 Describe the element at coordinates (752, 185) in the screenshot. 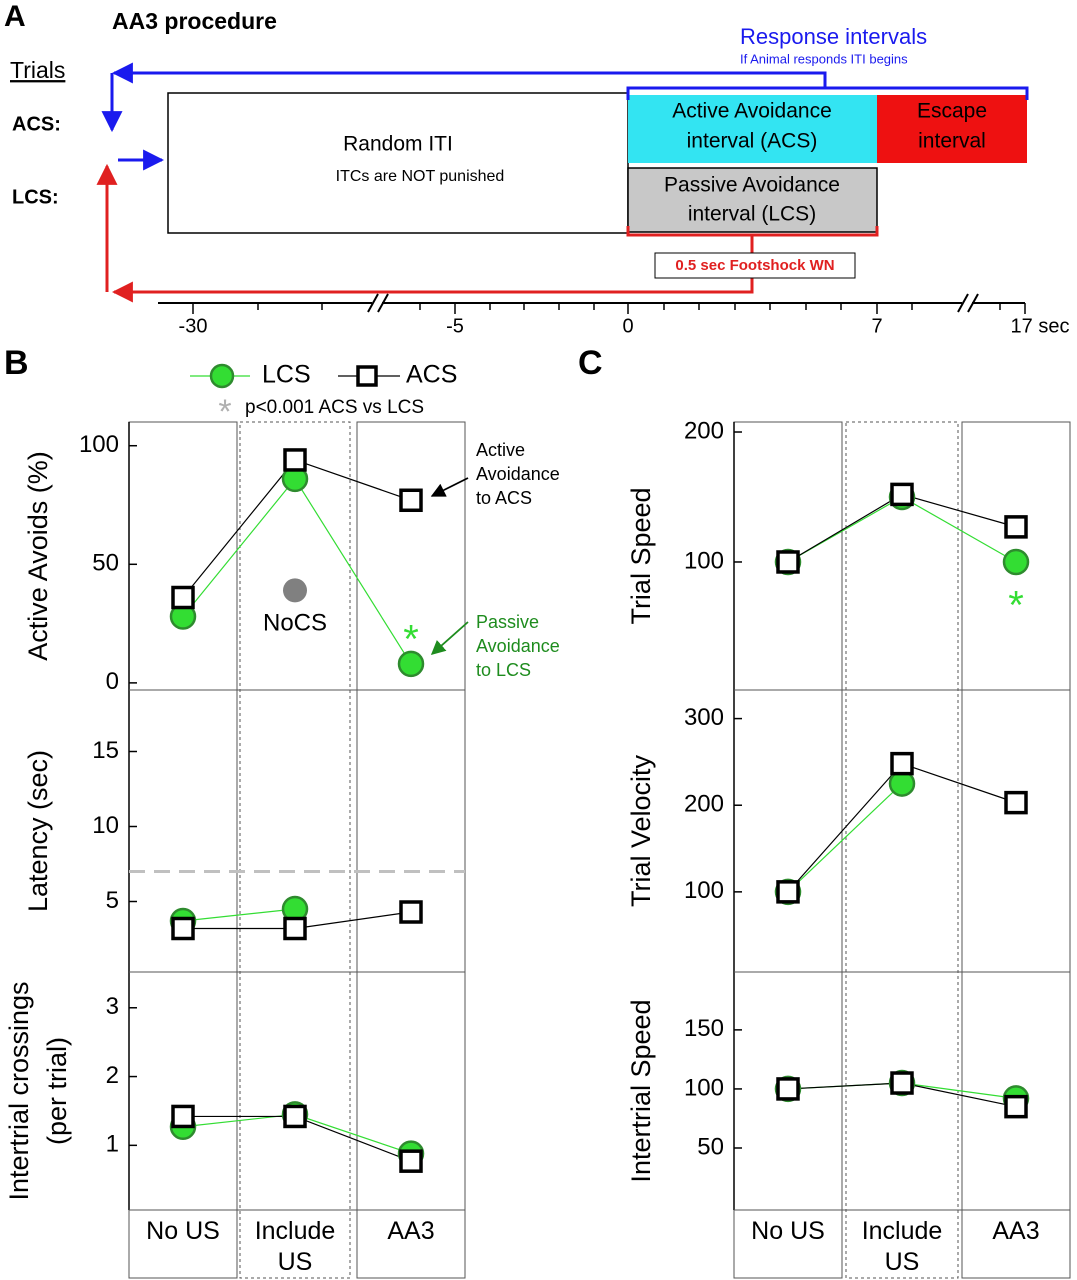

I see `lcs-box-text: Passive Avoidance` at that location.